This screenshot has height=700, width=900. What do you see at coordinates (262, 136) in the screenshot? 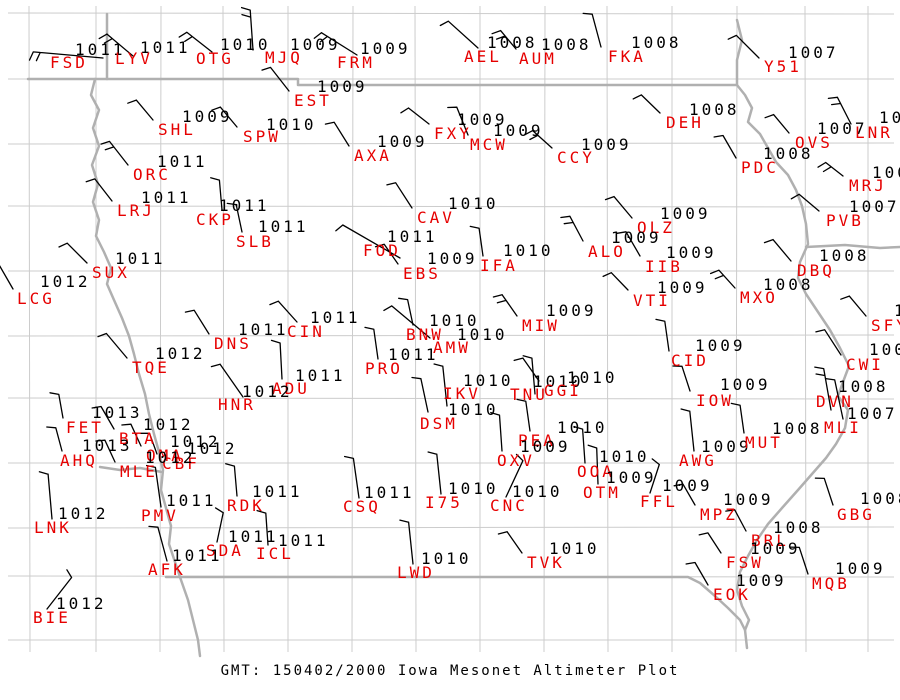
I see `station-id-label: SPW` at bounding box center [262, 136].